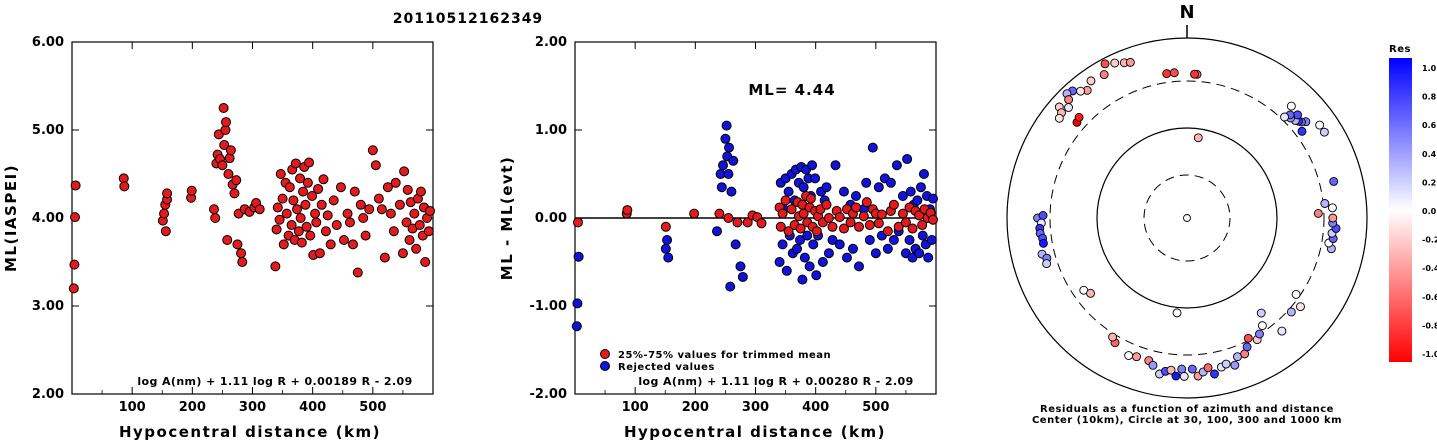 The height and width of the screenshot is (441, 1437). I want to click on y-tick-label: 4.00, so click(48, 218).